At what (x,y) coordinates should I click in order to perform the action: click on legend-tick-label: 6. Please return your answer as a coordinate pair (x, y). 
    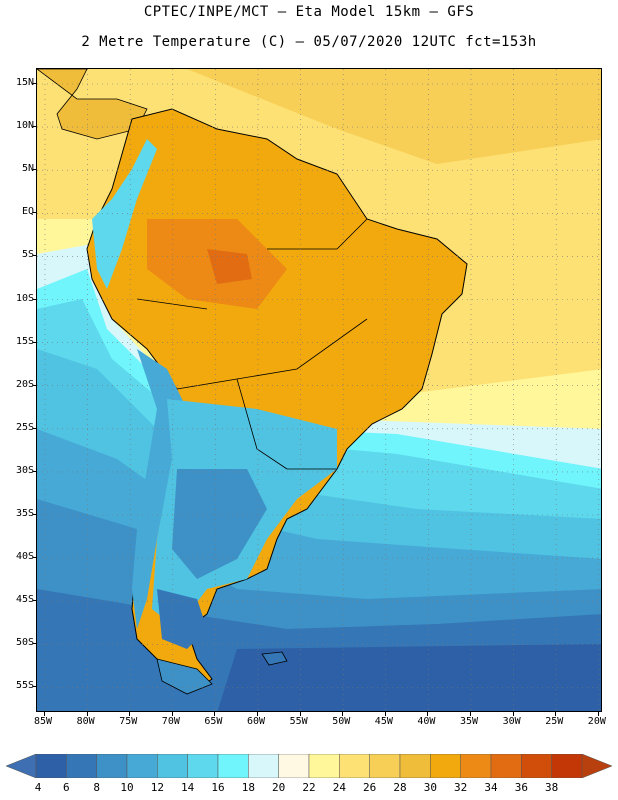
    Looking at the image, I should click on (66, 787).